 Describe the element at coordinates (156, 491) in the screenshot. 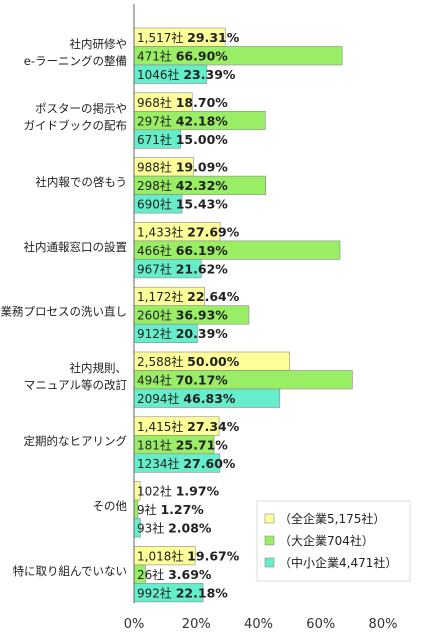

I see `data-label-count: 102社` at that location.